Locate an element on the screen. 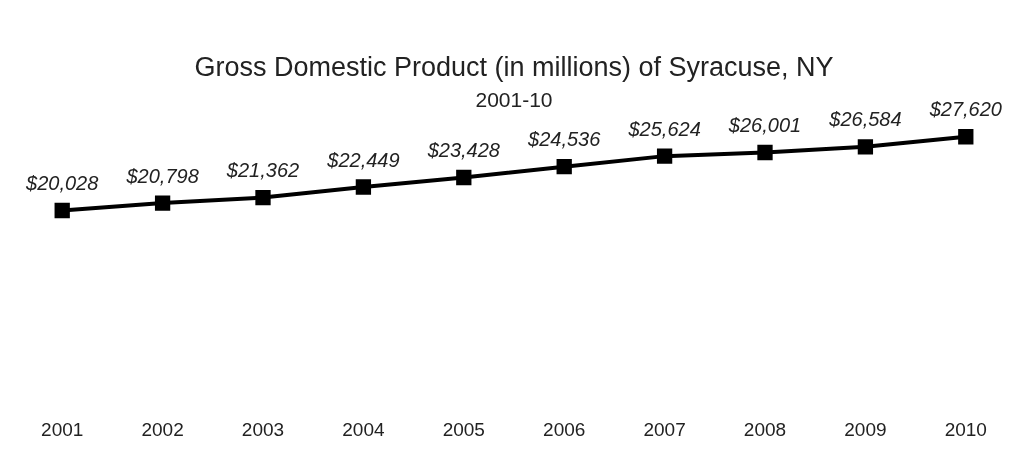  data-label: $22,449 is located at coordinates (363, 159).